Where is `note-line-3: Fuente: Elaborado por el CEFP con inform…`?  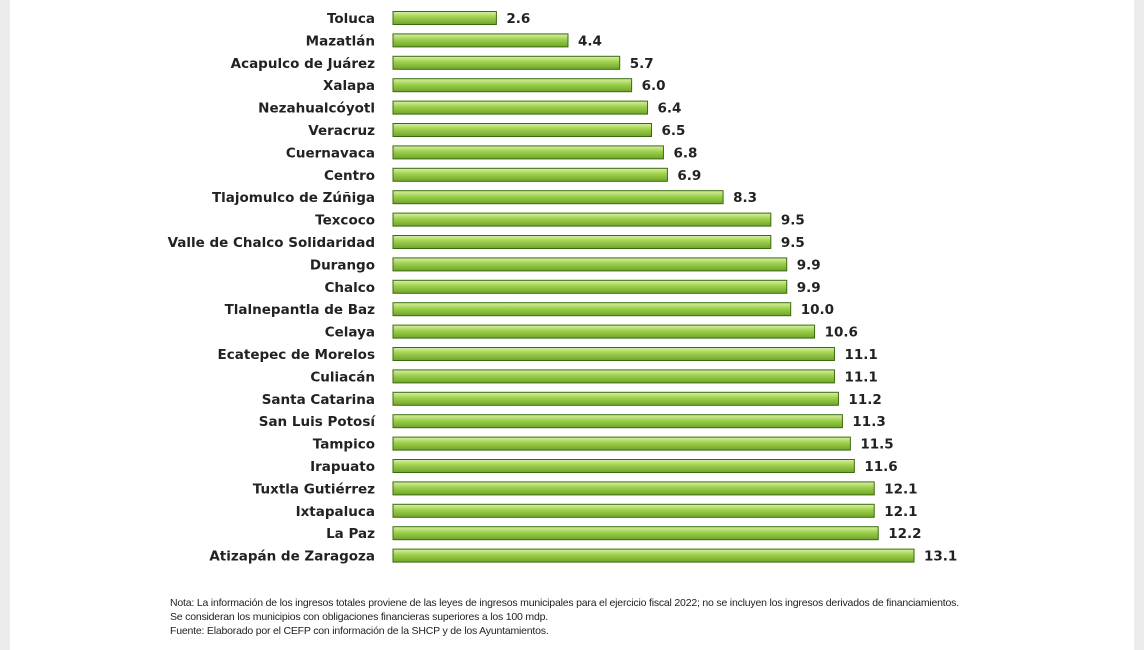 note-line-3: Fuente: Elaborado por el CEFP con inform… is located at coordinates (359, 631).